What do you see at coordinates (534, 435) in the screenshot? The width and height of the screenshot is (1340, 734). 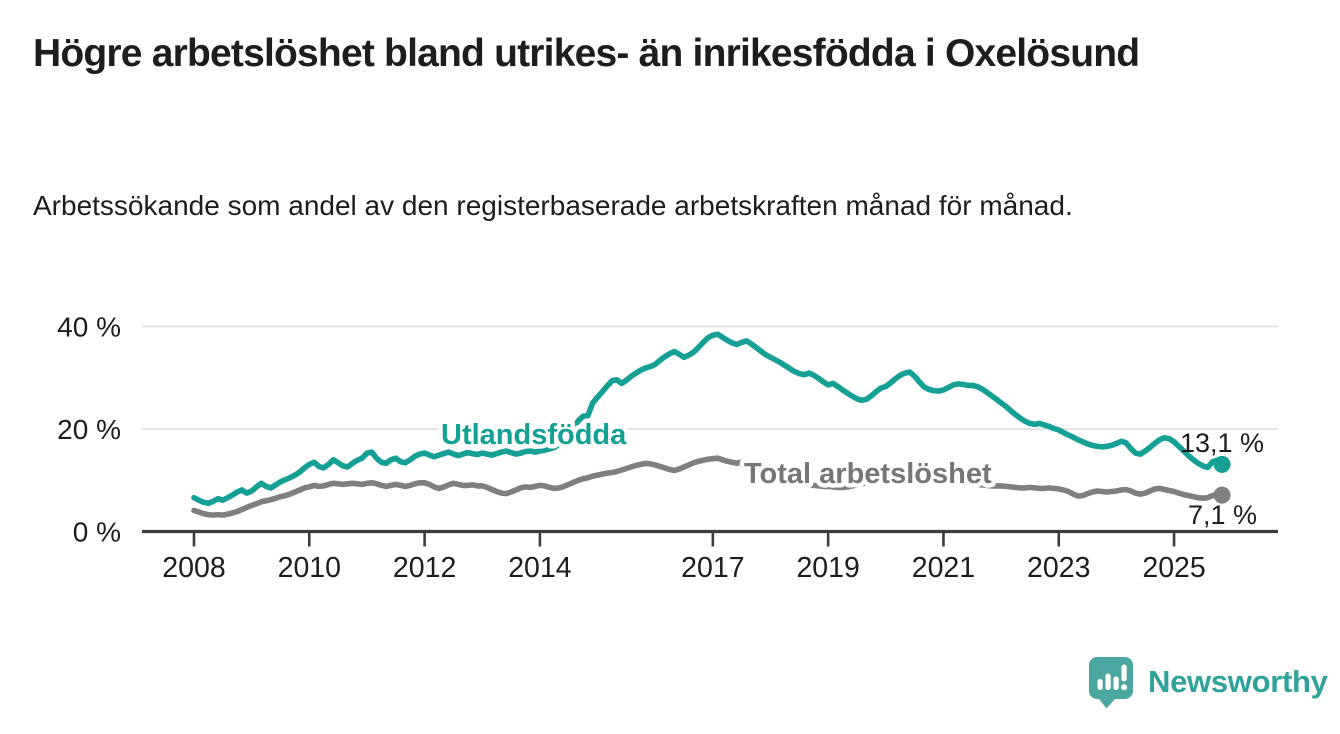 I see `series-label-utlandsfodda: Utlandsfödda` at bounding box center [534, 435].